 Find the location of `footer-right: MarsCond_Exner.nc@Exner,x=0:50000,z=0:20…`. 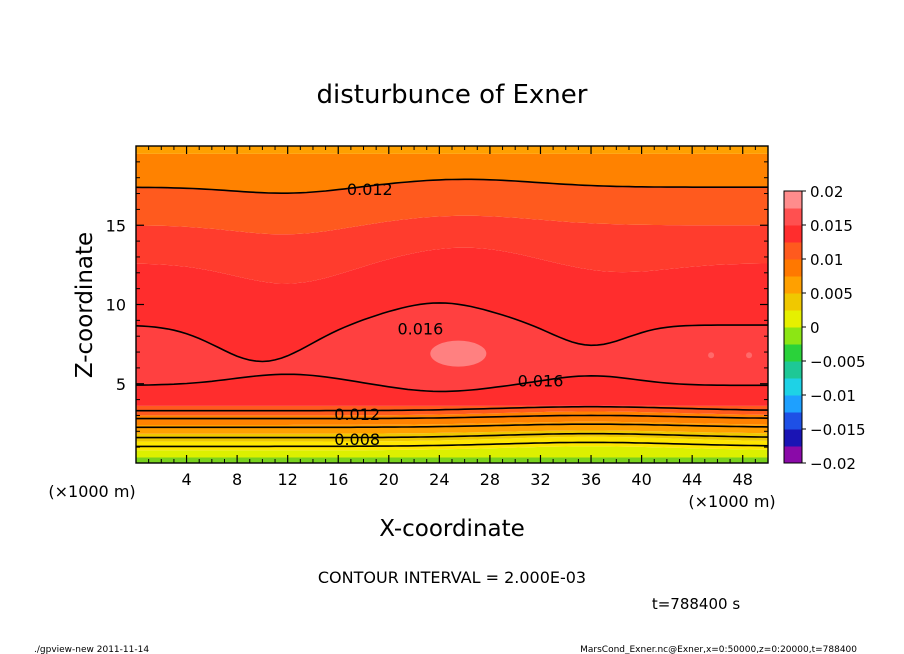

footer-right: MarsCond_Exner.nc@Exner,x=0:50000,z=0:20… is located at coordinates (718, 649).